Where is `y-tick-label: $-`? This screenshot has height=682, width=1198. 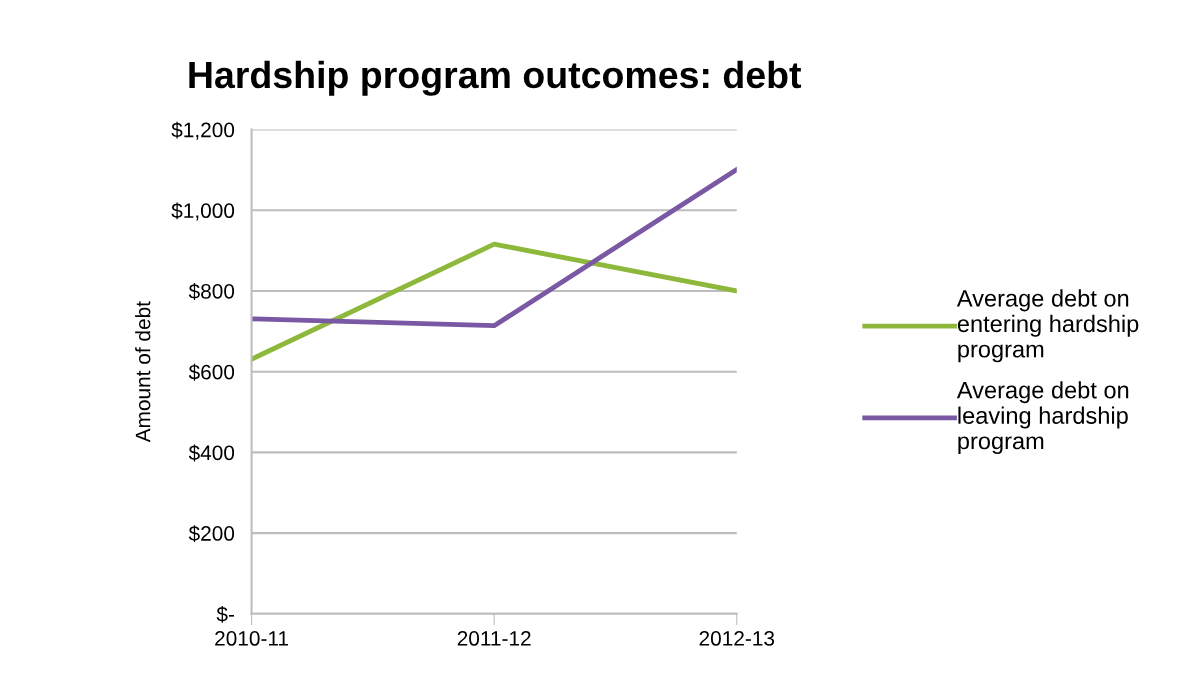 y-tick-label: $- is located at coordinates (225, 614).